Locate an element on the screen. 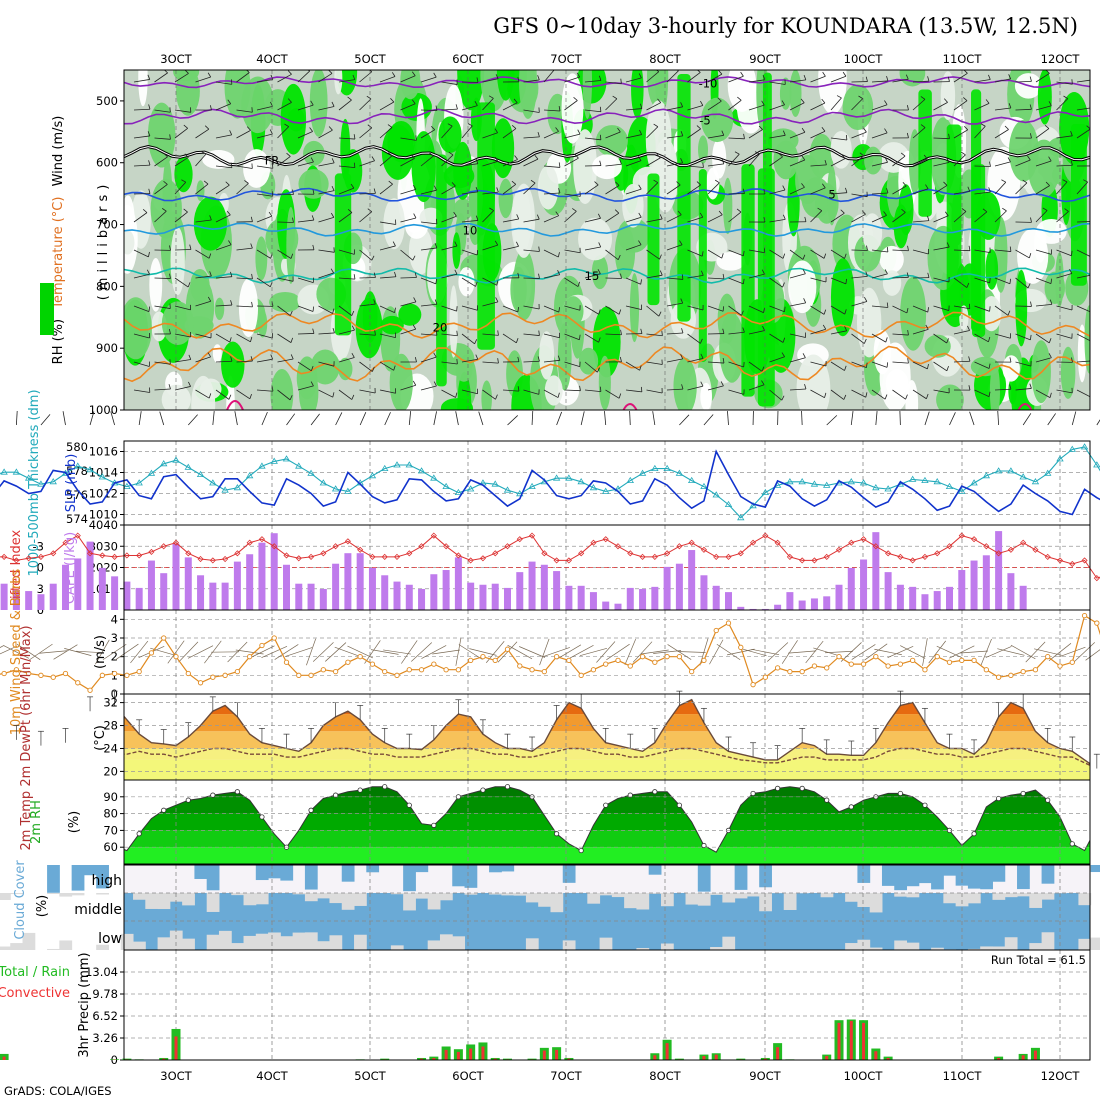  date-tick-bottom-4: 7OCT is located at coordinates (566, 1076).